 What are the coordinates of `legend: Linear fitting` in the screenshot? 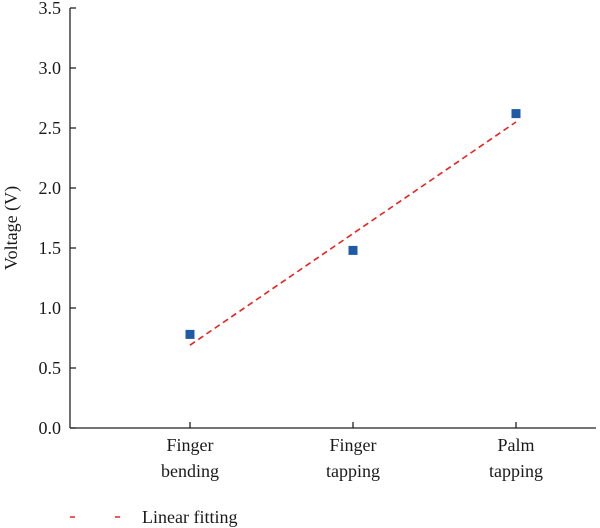 It's located at (153, 517).